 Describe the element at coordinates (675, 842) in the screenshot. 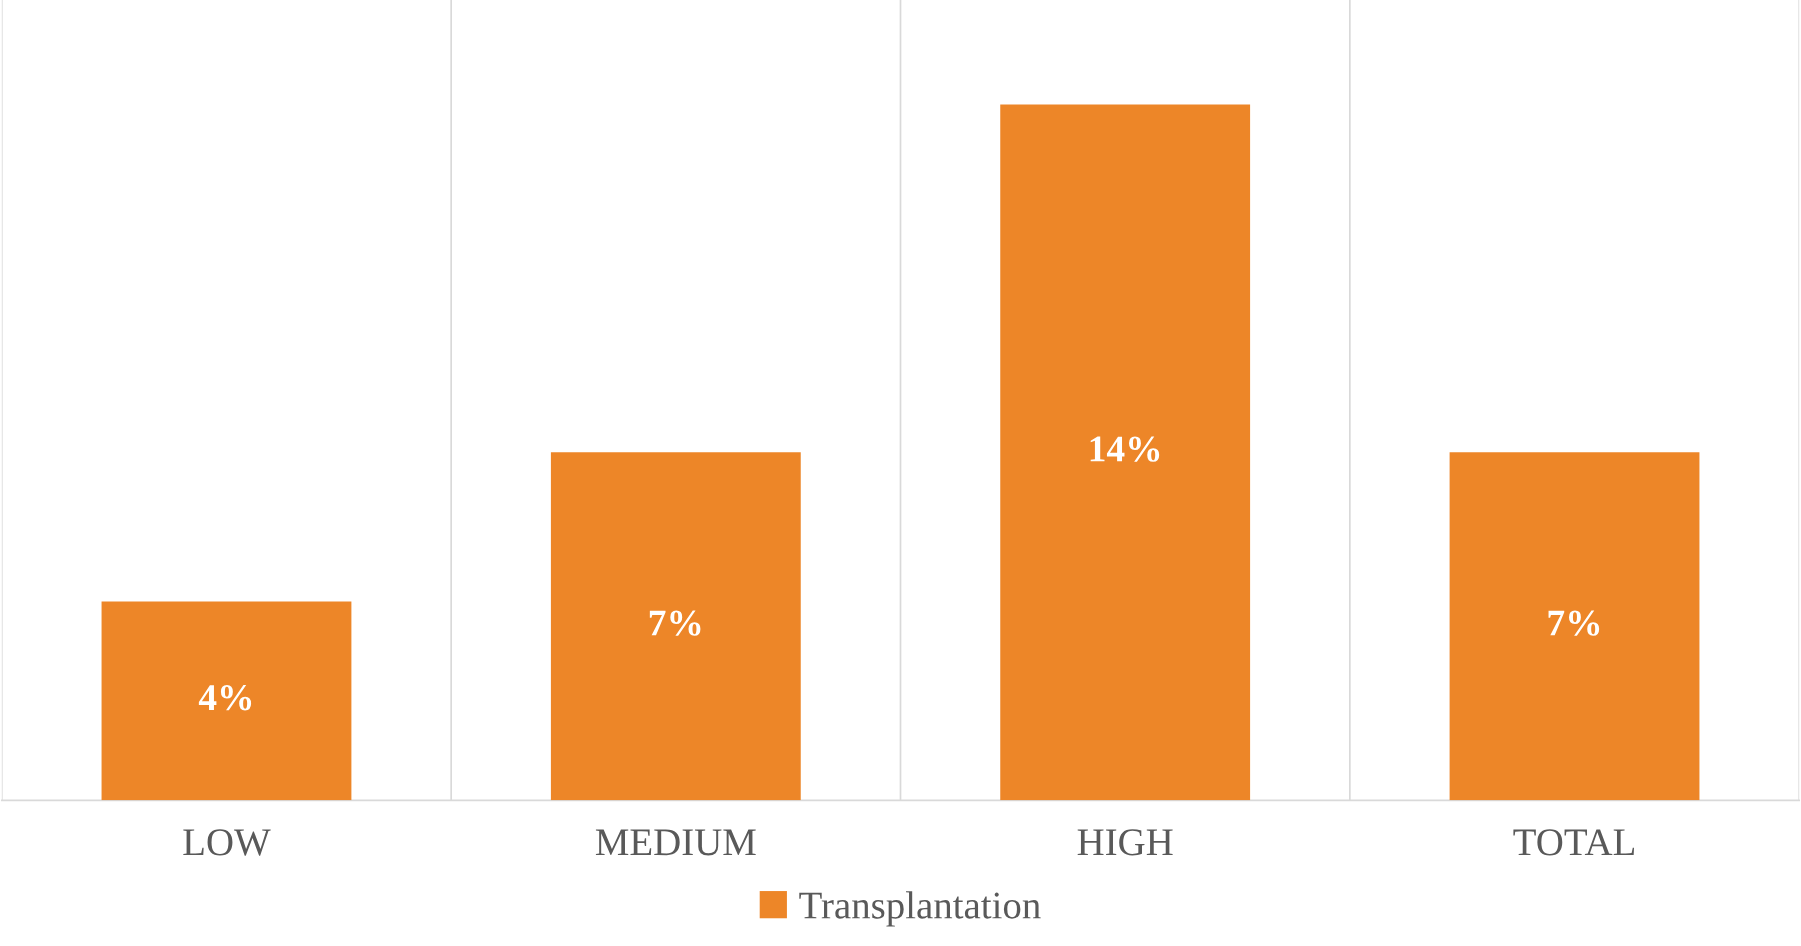

I see `x-tick-label: MEDIUM` at that location.